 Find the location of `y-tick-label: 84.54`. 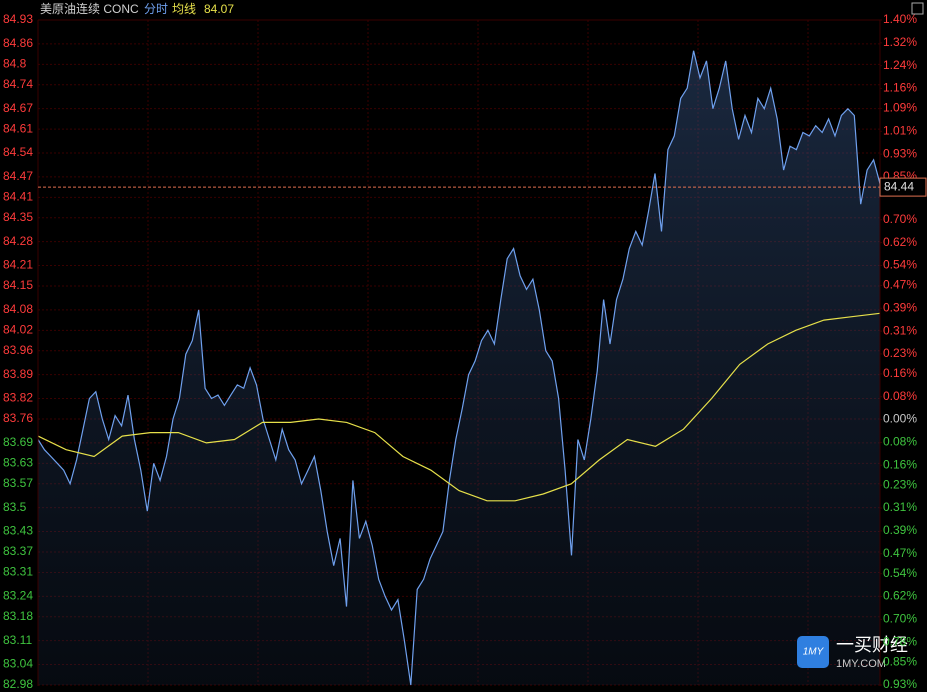

y-tick-label: 84.54 is located at coordinates (18, 152).